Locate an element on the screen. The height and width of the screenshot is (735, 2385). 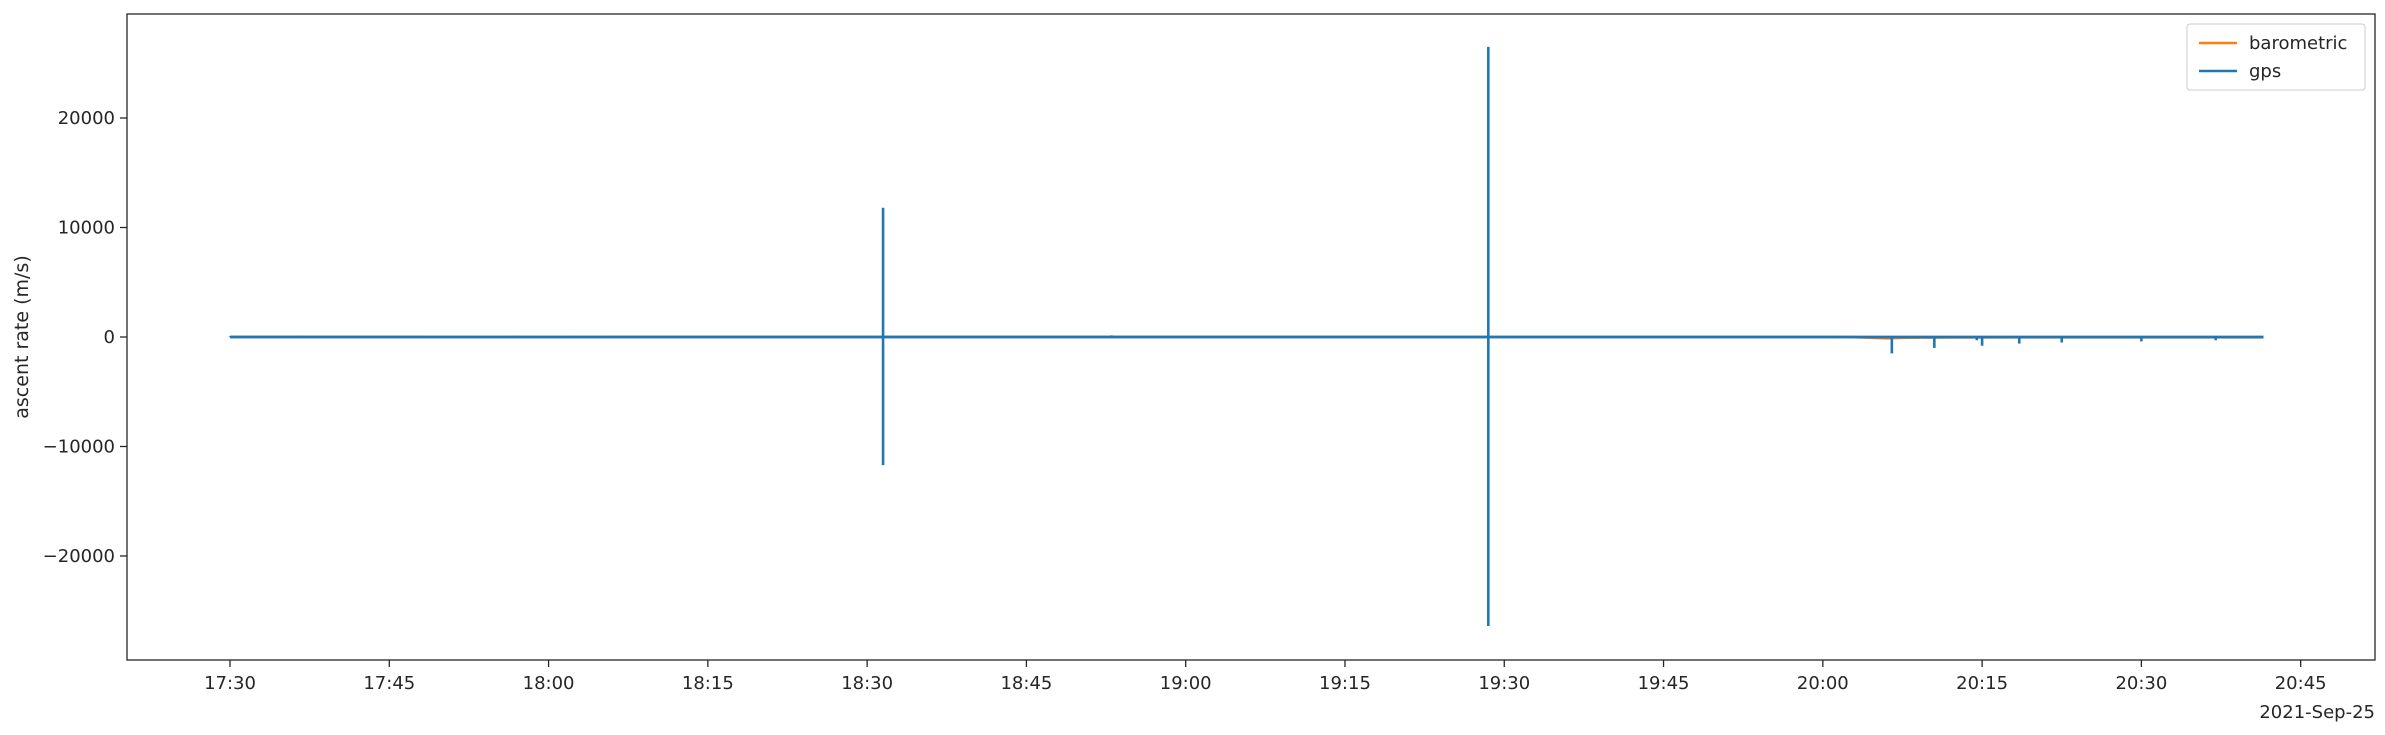
y-tick-label: 10000 is located at coordinates (86, 228).